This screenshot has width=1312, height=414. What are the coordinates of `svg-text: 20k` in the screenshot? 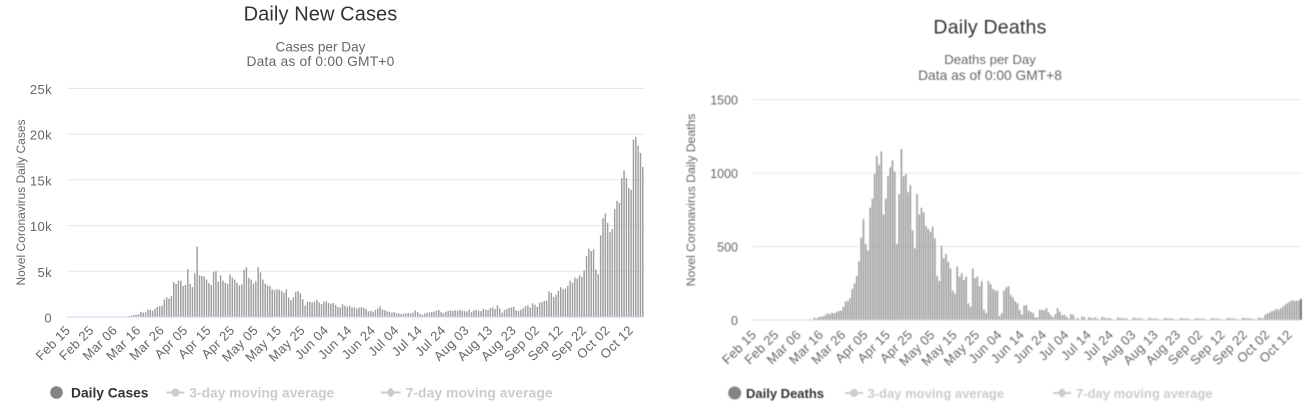 It's located at (41, 135).